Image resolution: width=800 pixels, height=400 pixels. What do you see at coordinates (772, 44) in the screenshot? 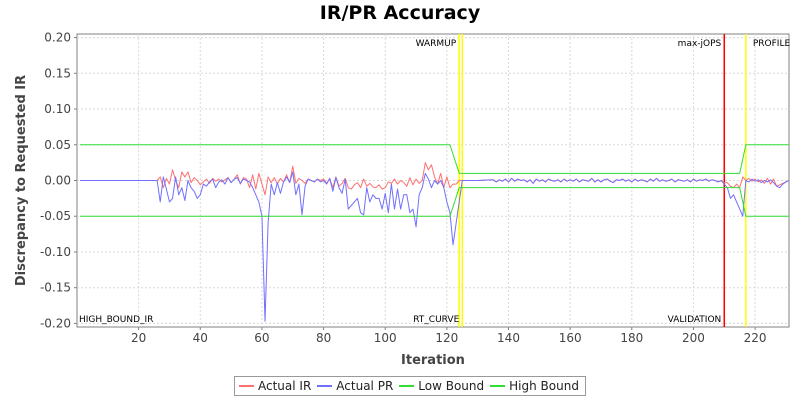
I see `marker-label: PROFILE` at bounding box center [772, 44].